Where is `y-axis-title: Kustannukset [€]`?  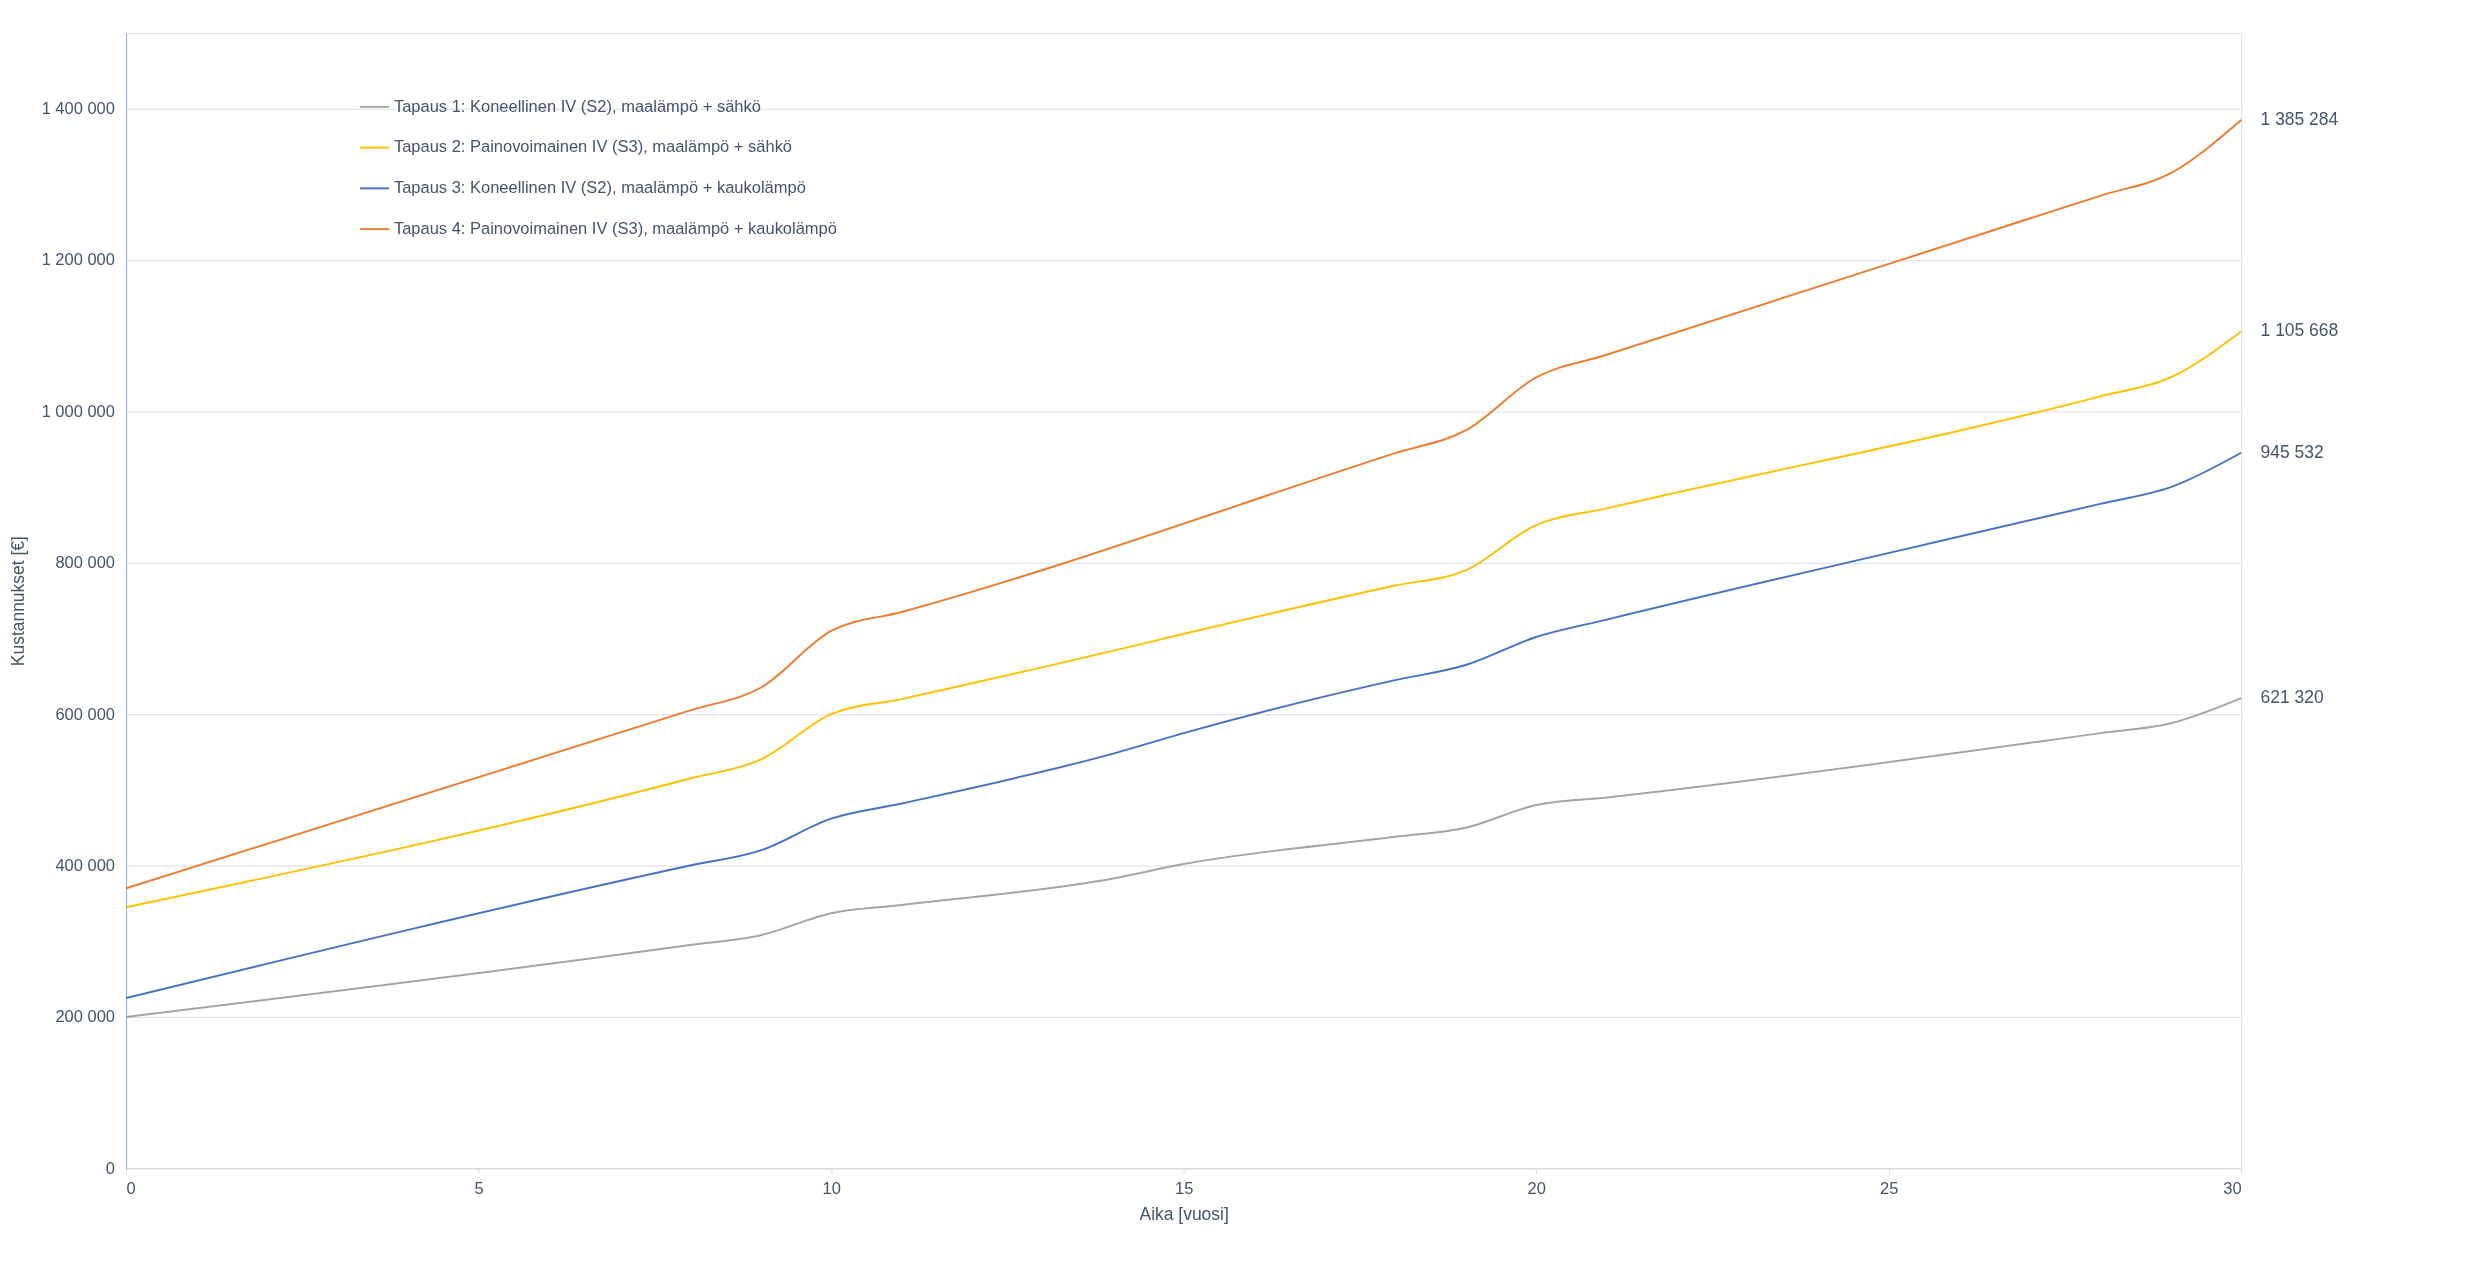
y-axis-title: Kustannukset [€] is located at coordinates (18, 601).